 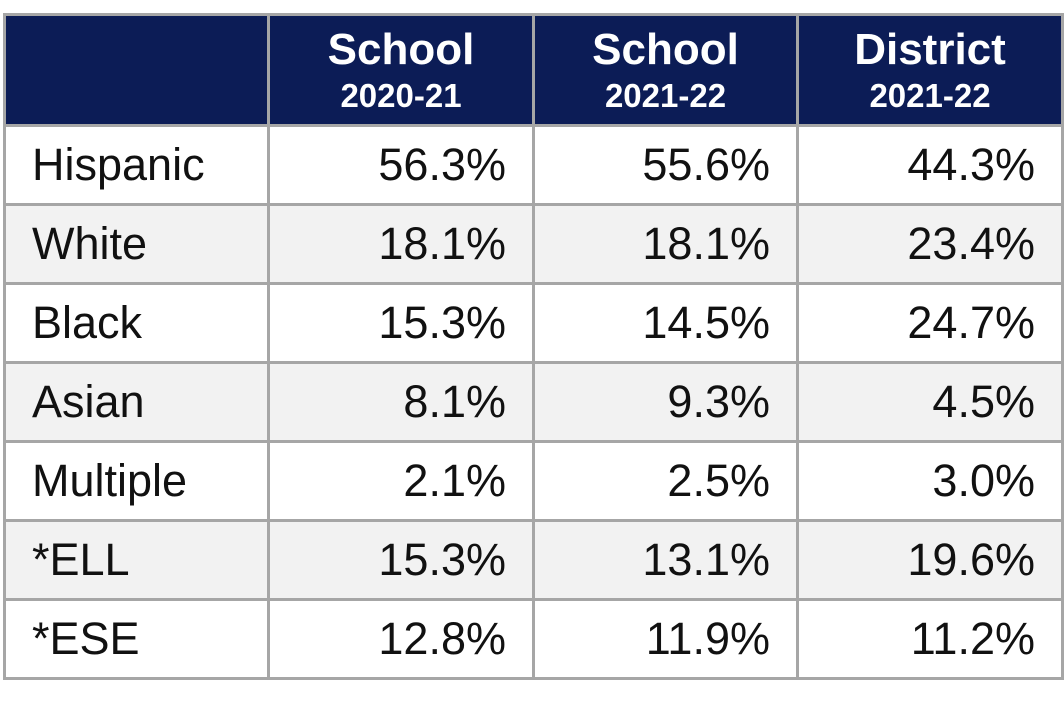 I want to click on header-cell: District 2021-22, so click(x=930, y=70).